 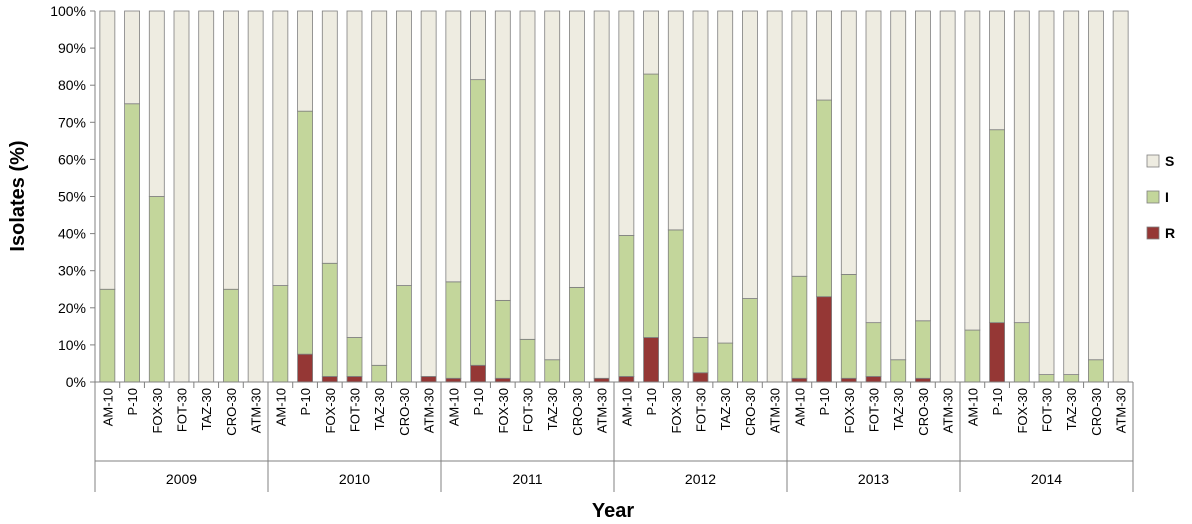 I want to click on y-tick-label: 60%, so click(x=72, y=159).